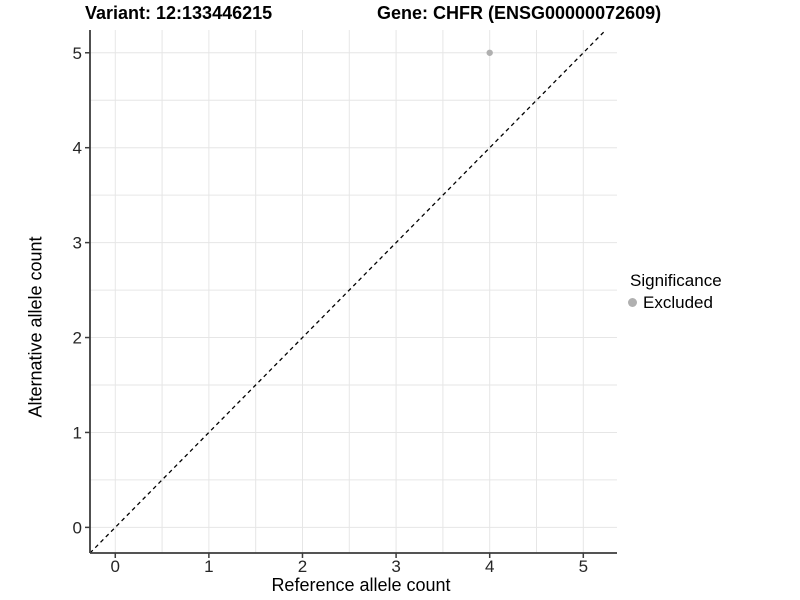 The height and width of the screenshot is (600, 800). What do you see at coordinates (179, 13) in the screenshot?
I see `variant-title: Variant: 12:133446215` at bounding box center [179, 13].